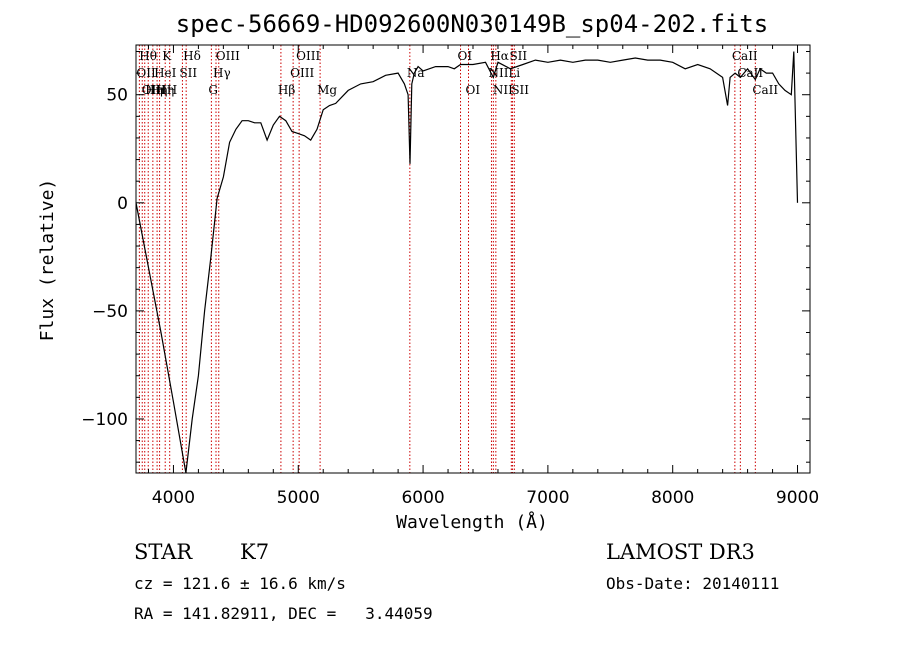 The width and height of the screenshot is (900, 649). What do you see at coordinates (122, 204) in the screenshot?
I see `y-tick-label: 0` at bounding box center [122, 204].